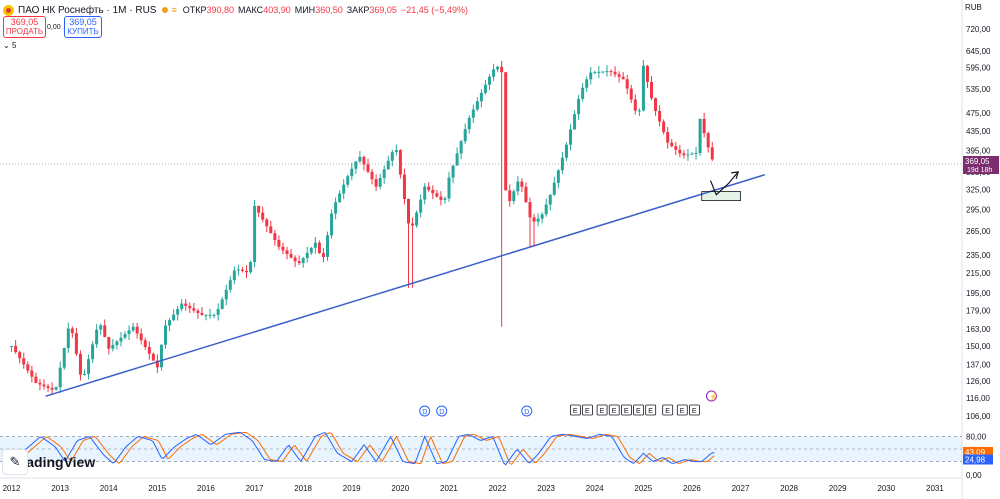  I want to click on symbol-title: ПАО НК Роснефть · 1М · RUS, so click(87, 10).